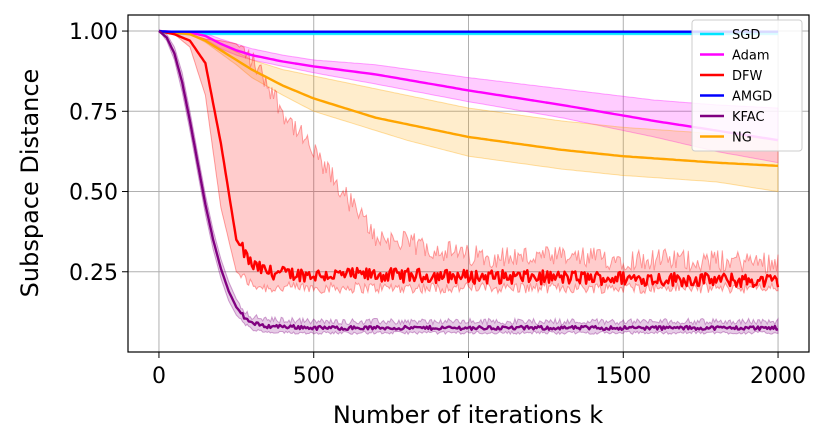  Describe the element at coordinates (314, 376) in the screenshot. I see `x-tick-label: 500` at that location.